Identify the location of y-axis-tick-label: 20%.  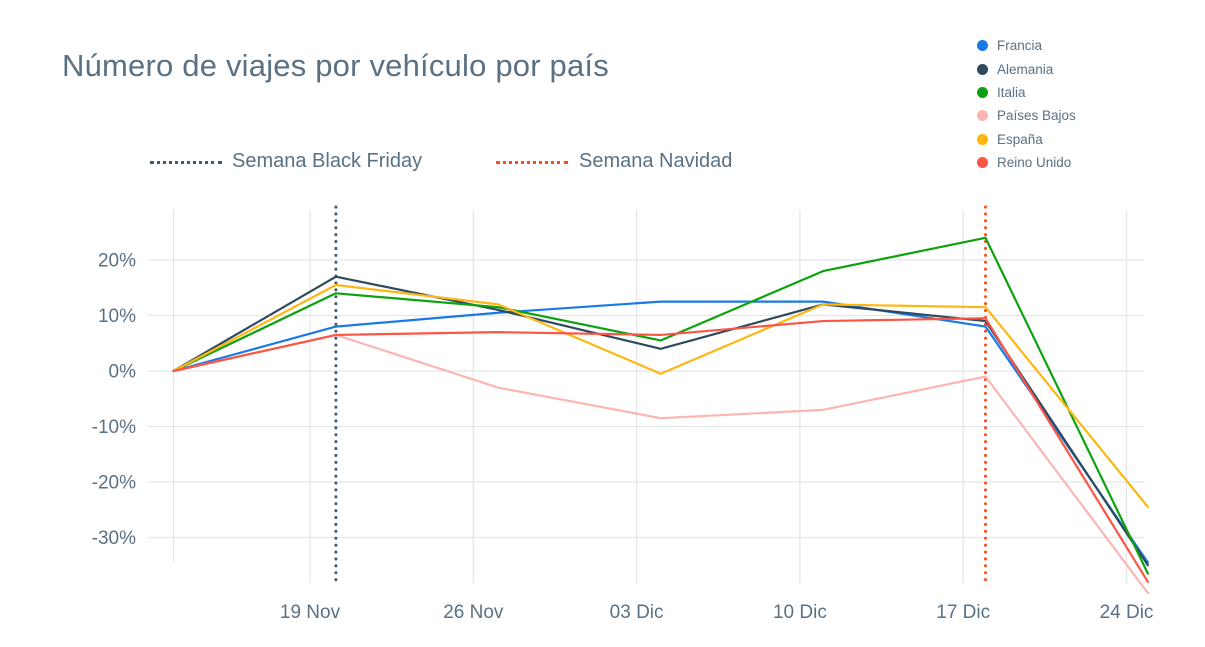
(117, 261).